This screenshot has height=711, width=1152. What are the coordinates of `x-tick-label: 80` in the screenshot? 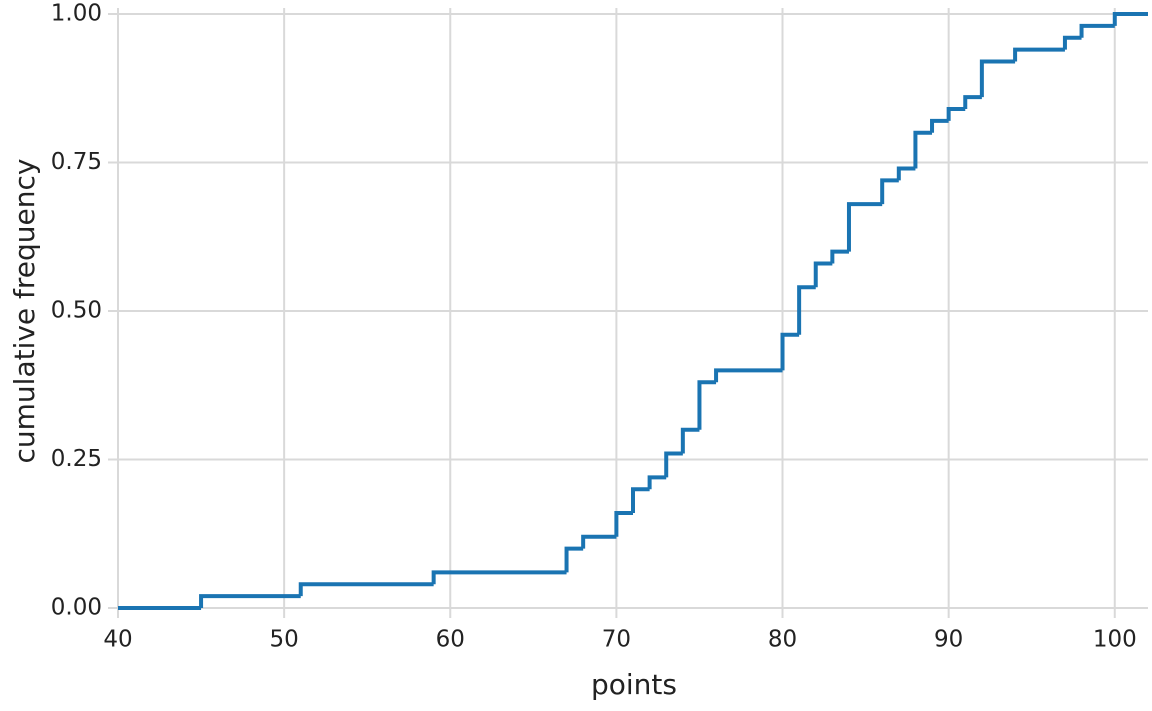 It's located at (782, 640).